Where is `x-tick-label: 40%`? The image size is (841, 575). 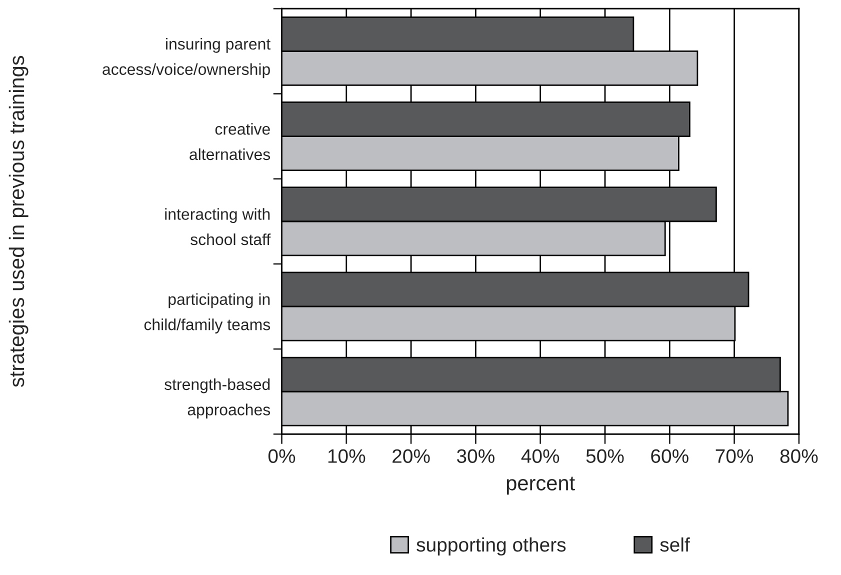
x-tick-label: 40% is located at coordinates (540, 456).